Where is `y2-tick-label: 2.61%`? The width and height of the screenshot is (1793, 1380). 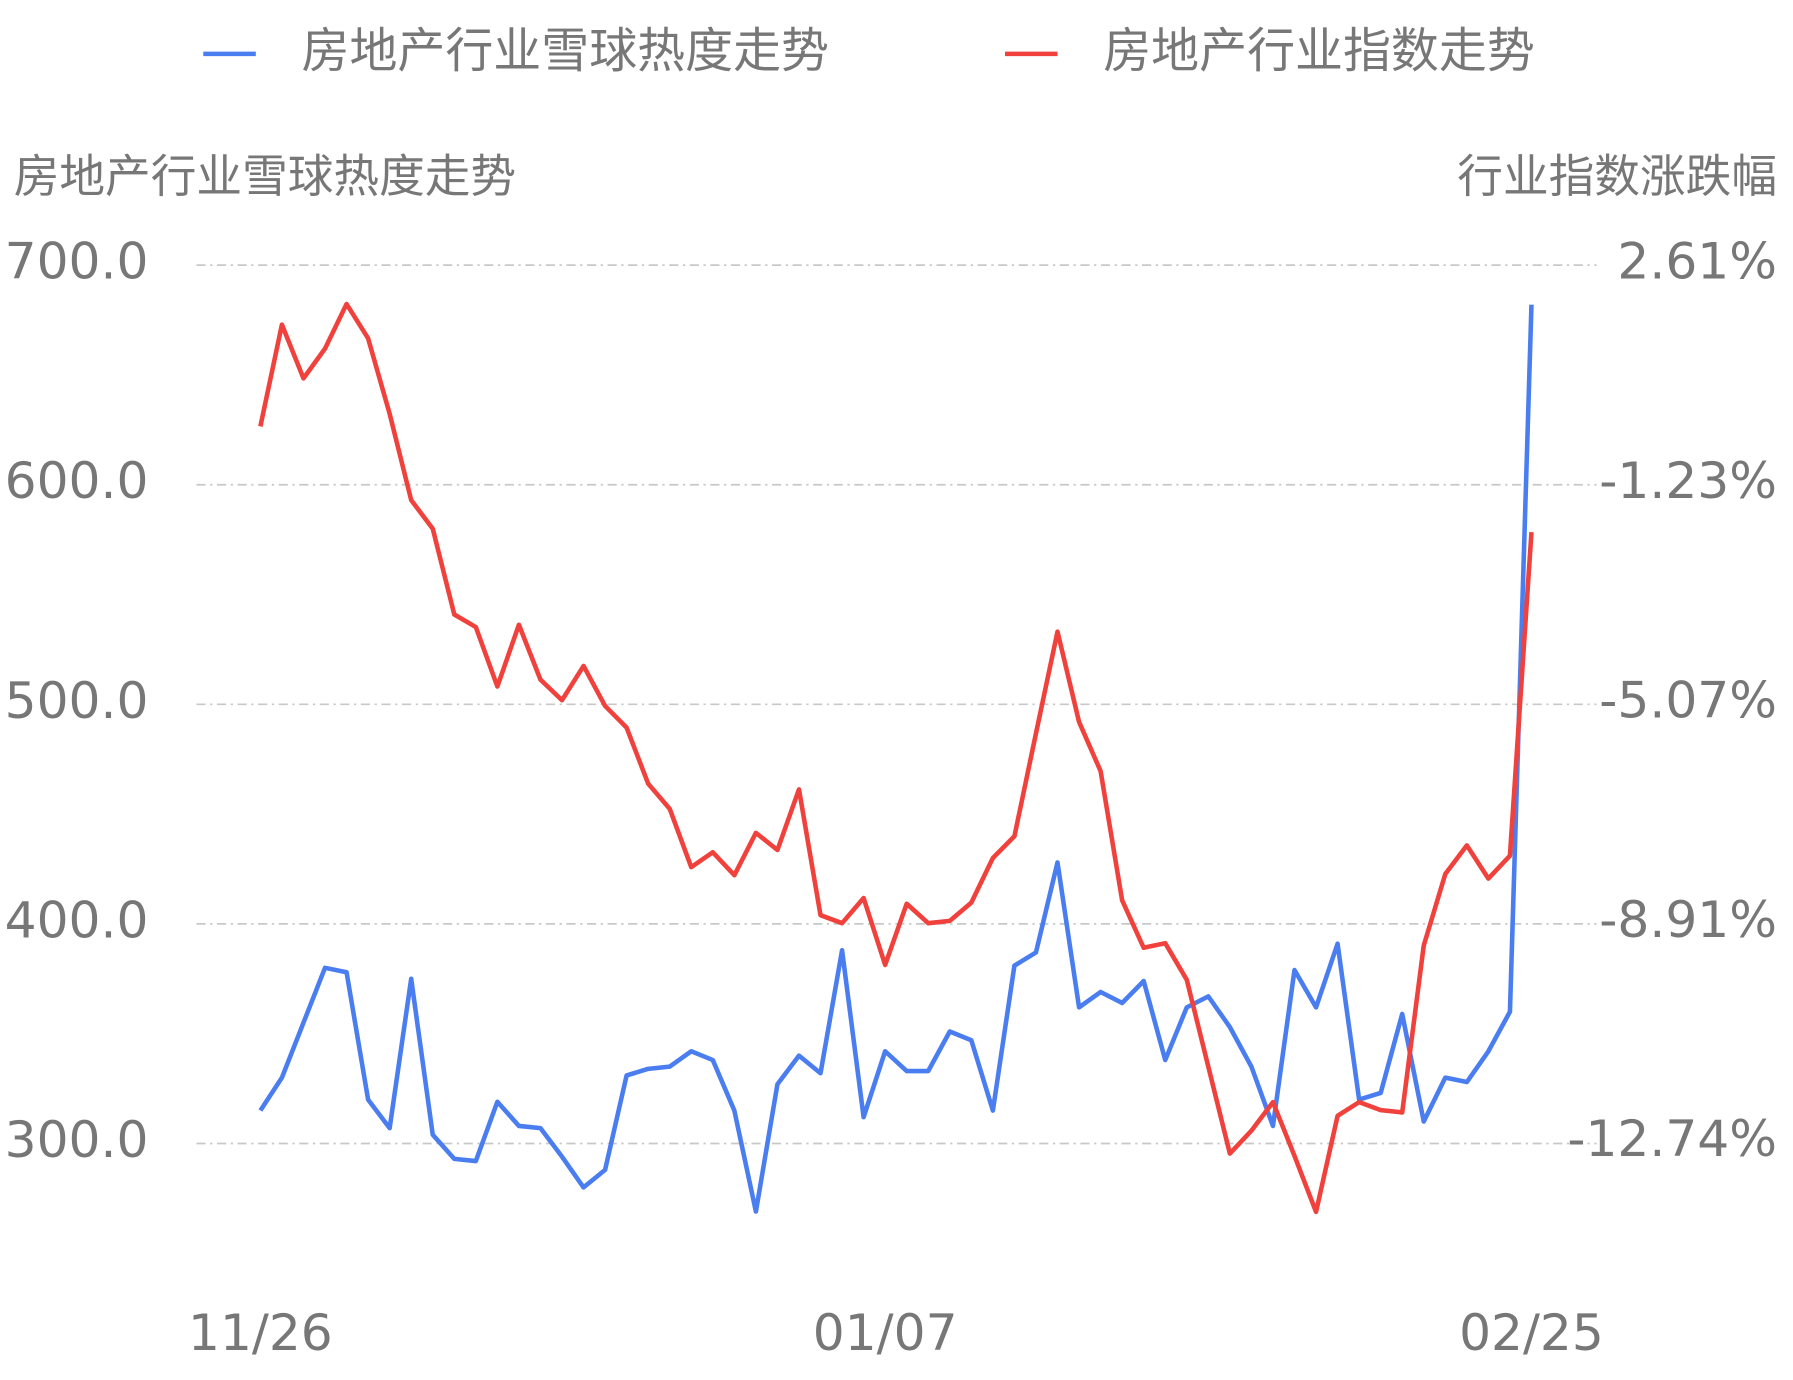
y2-tick-label: 2.61% is located at coordinates (1697, 261).